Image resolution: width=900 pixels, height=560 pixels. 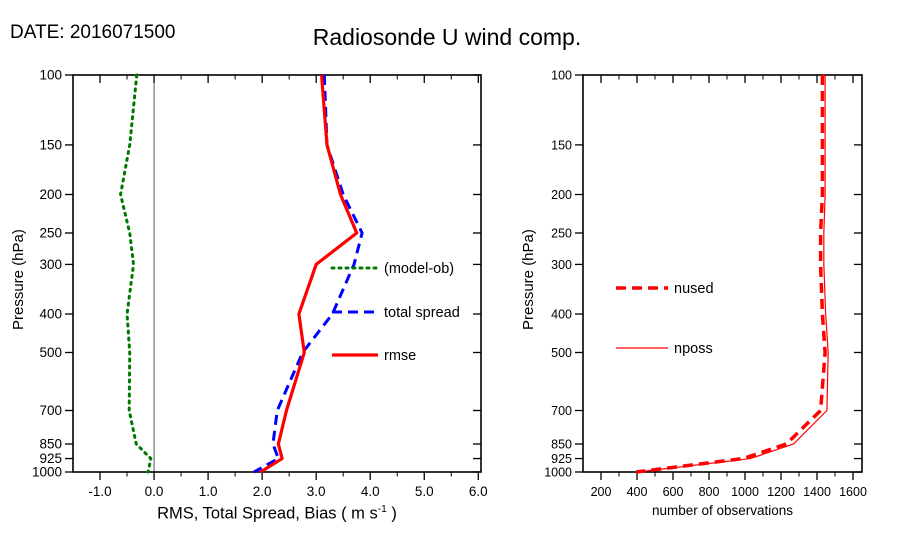 I want to click on legend-label: total spread, so click(x=422, y=313).